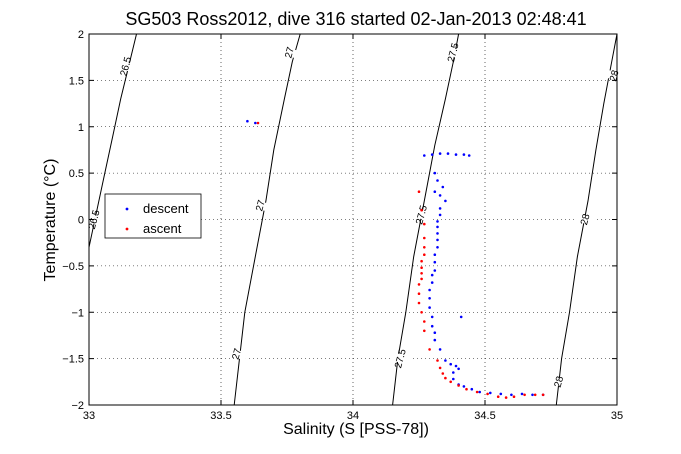 The height and width of the screenshot is (454, 681). I want to click on y-tick-label: 0.5, so click(76, 174).